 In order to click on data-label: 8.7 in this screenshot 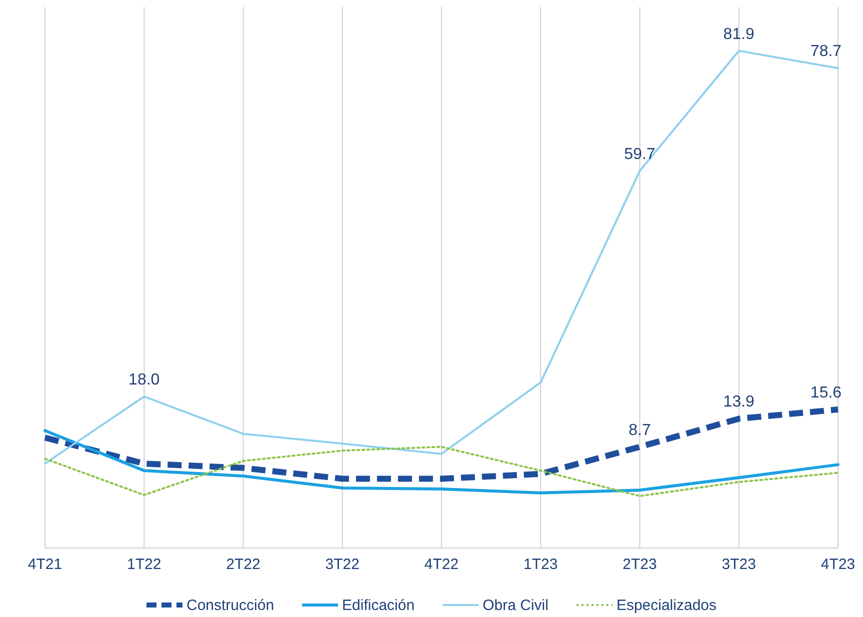, I will do `click(639, 430)`.